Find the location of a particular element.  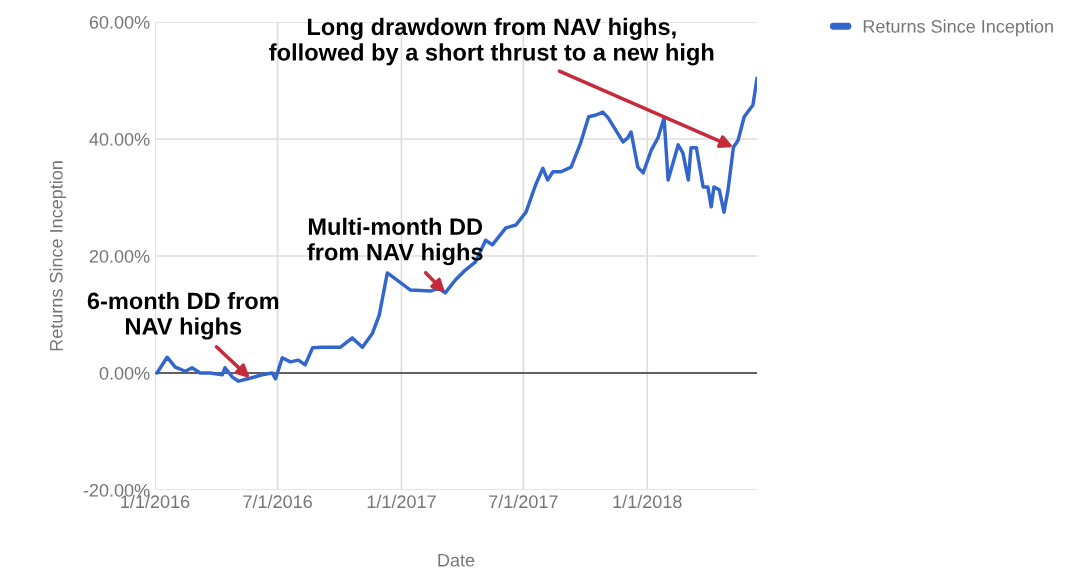

x-tick-label: 7/1/2016 is located at coordinates (277, 501).